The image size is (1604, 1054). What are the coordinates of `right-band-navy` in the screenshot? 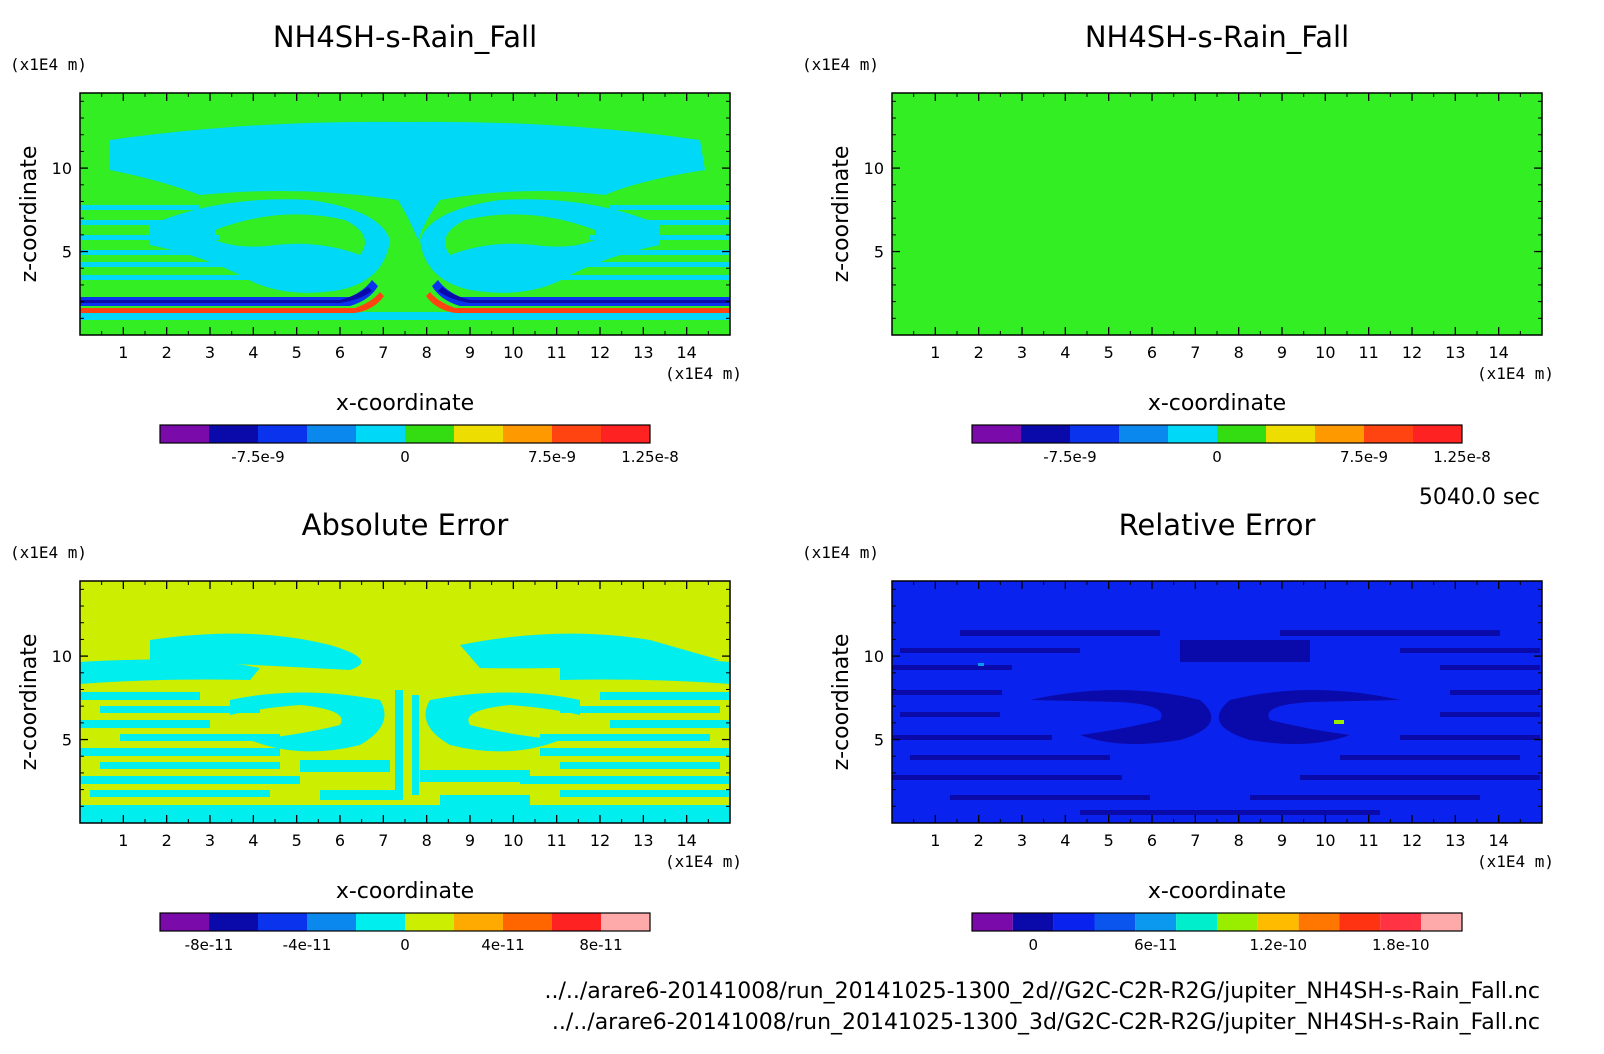 It's located at (584, 295).